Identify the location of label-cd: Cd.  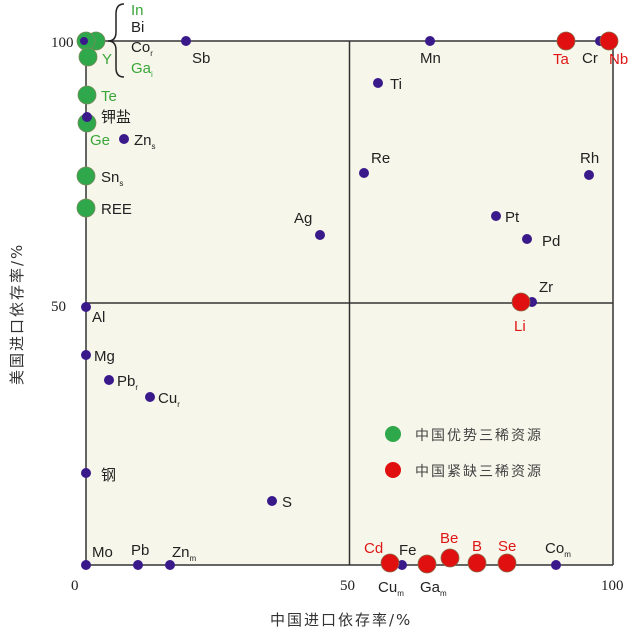
(373, 548).